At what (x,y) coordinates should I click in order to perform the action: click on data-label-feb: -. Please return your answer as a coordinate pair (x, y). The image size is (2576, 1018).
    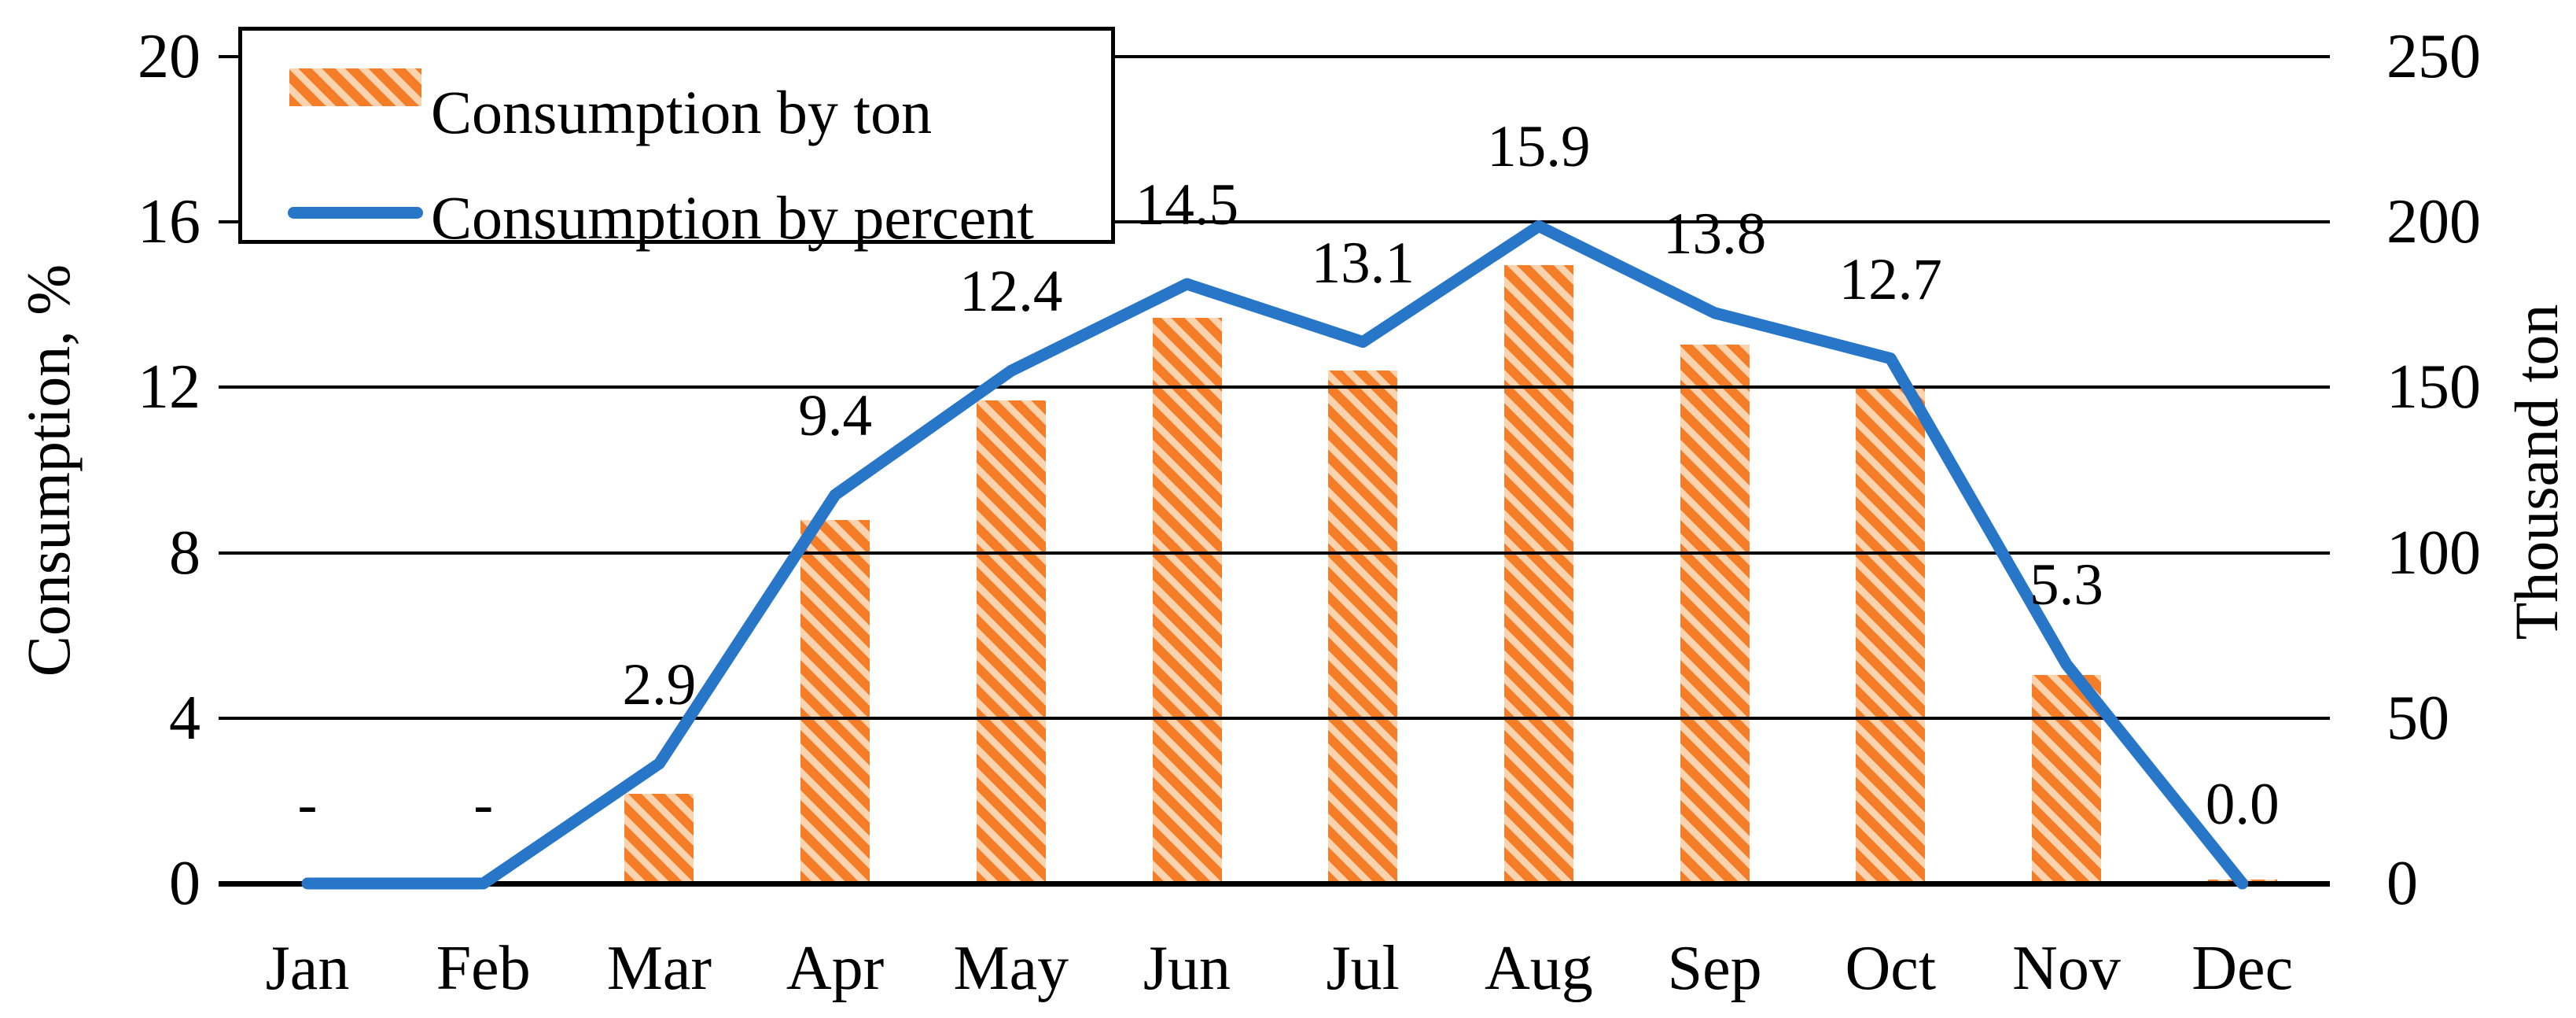
    Looking at the image, I should click on (484, 804).